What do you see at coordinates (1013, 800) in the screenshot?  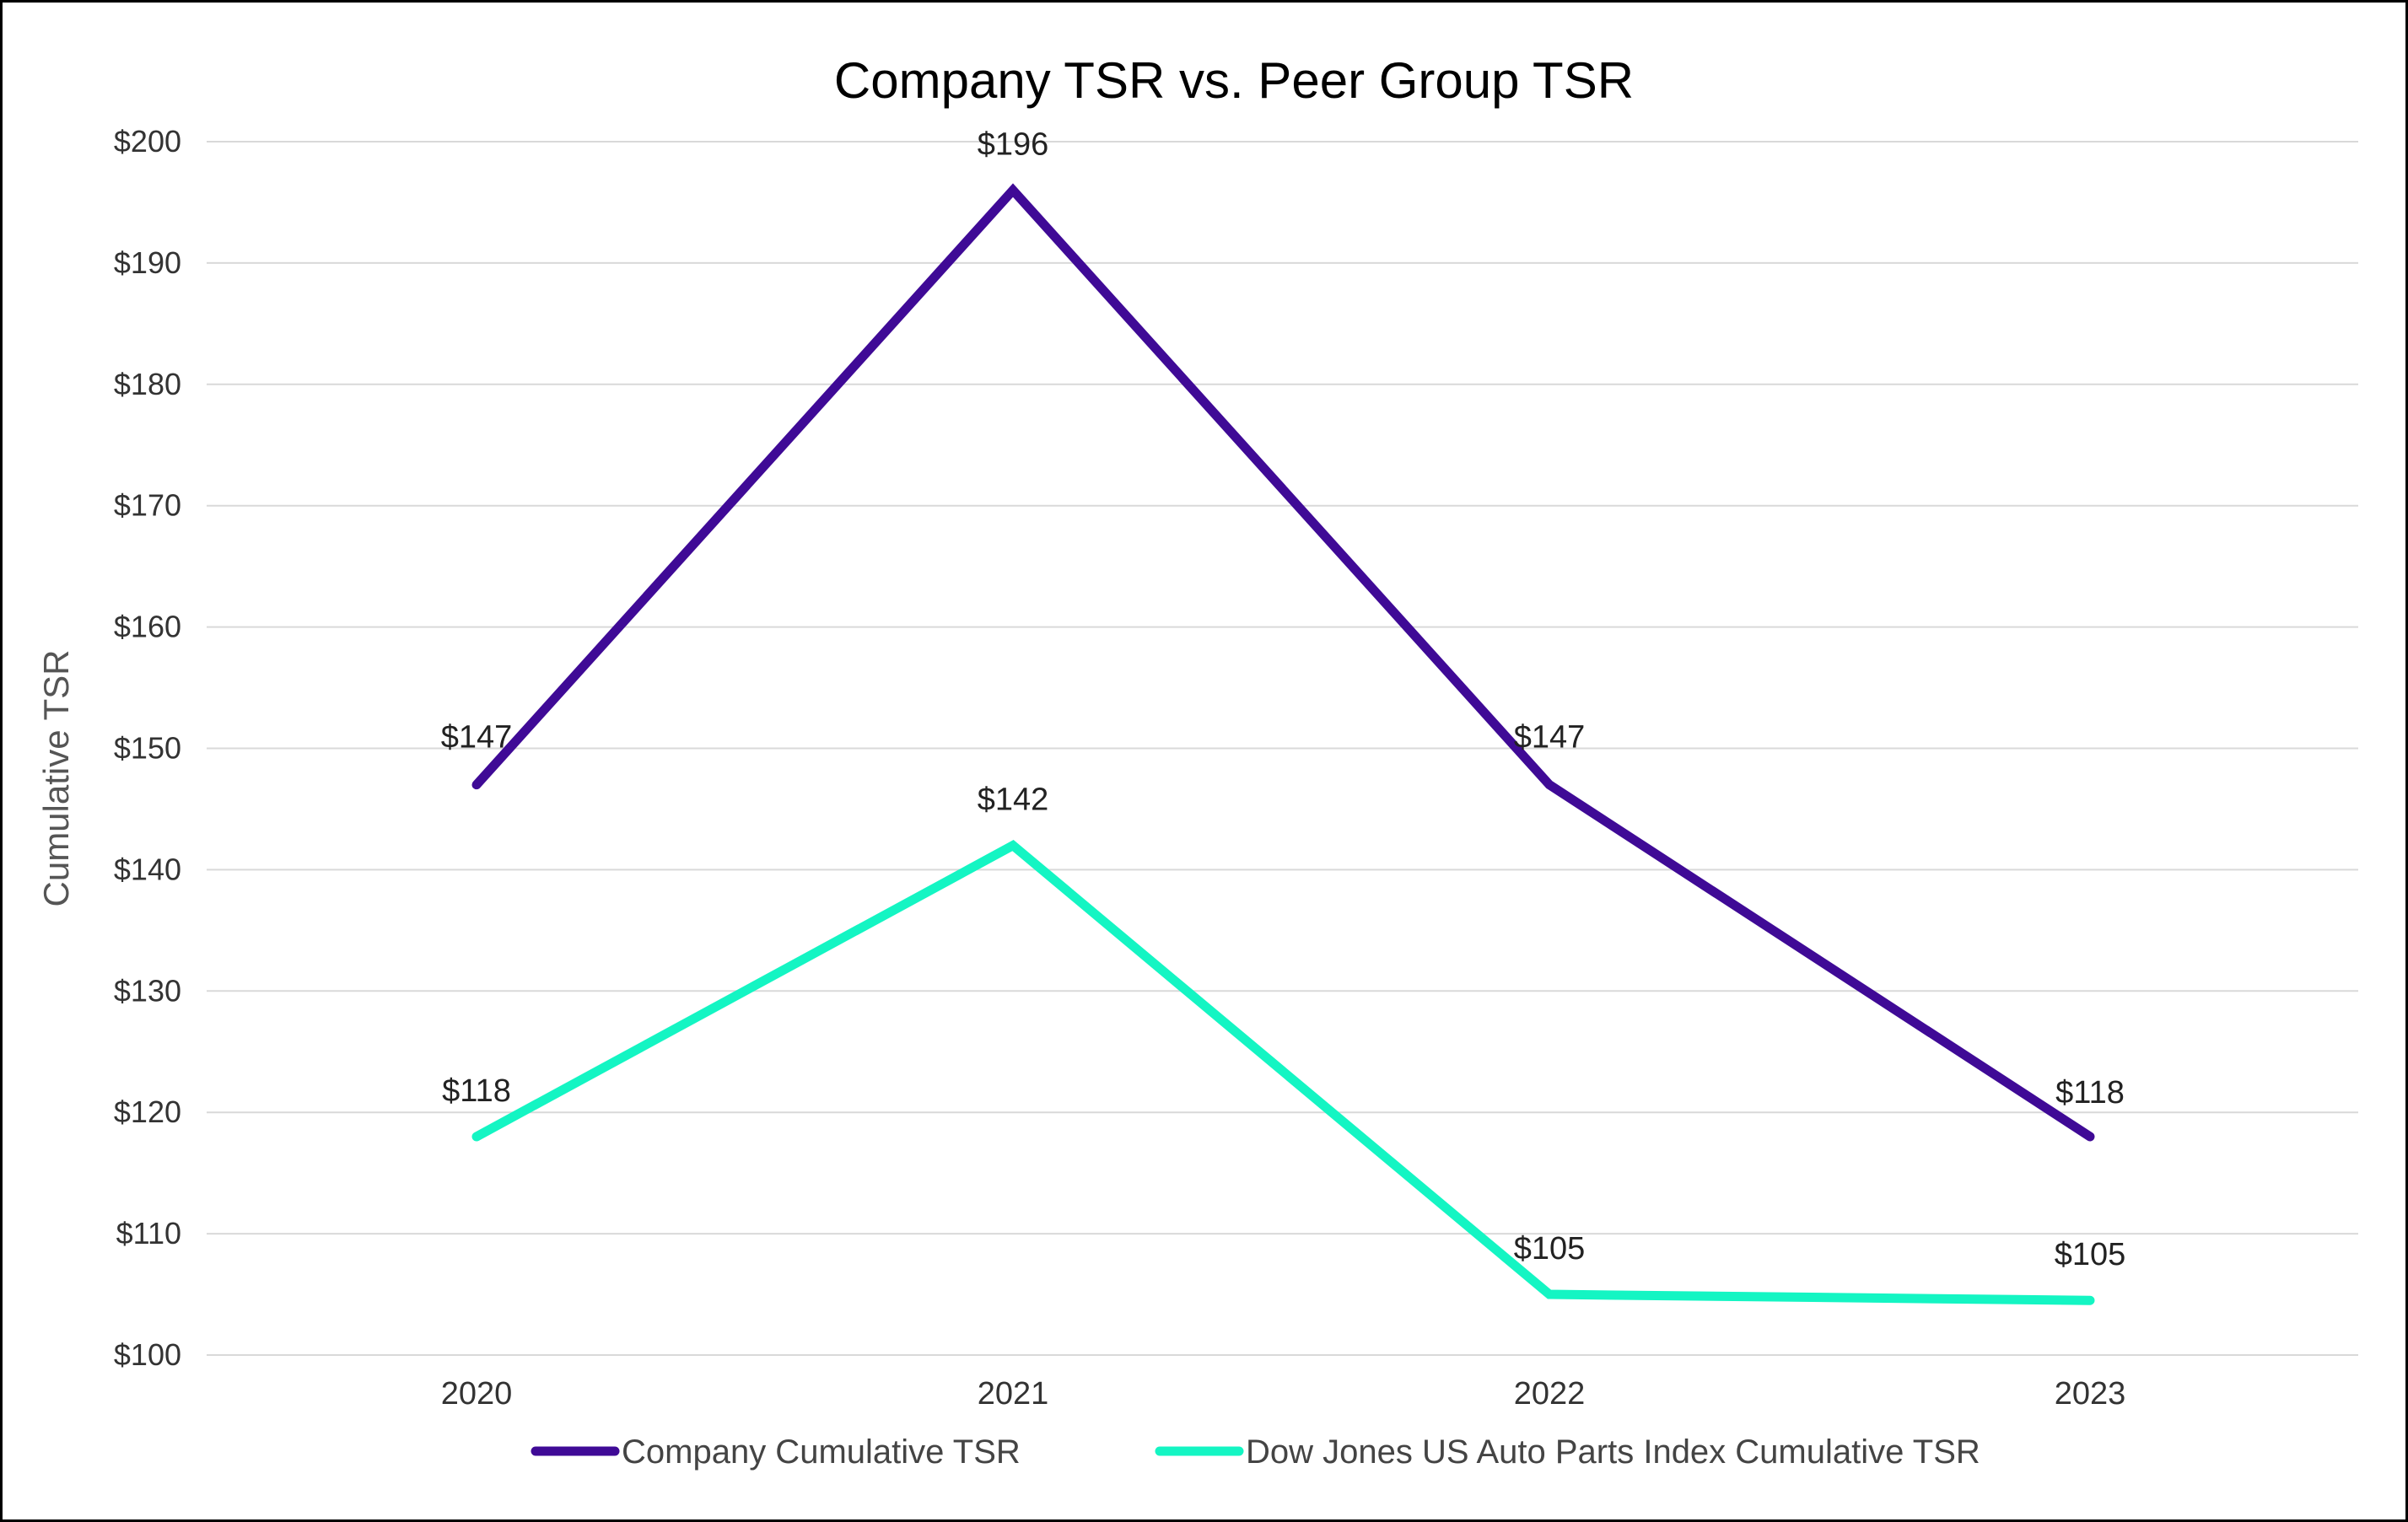 I see `data-label: $142` at bounding box center [1013, 800].